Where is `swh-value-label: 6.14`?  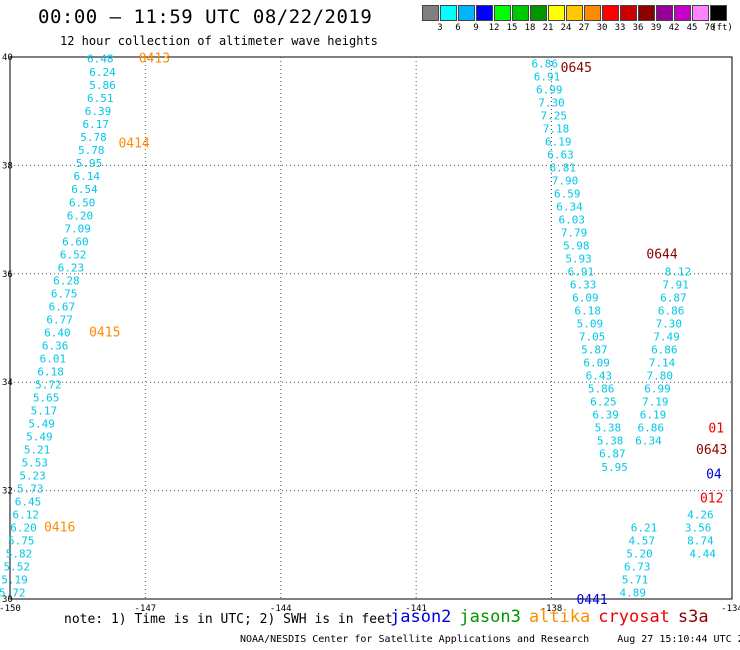
swh-value-label: 6.14 is located at coordinates (86, 176).